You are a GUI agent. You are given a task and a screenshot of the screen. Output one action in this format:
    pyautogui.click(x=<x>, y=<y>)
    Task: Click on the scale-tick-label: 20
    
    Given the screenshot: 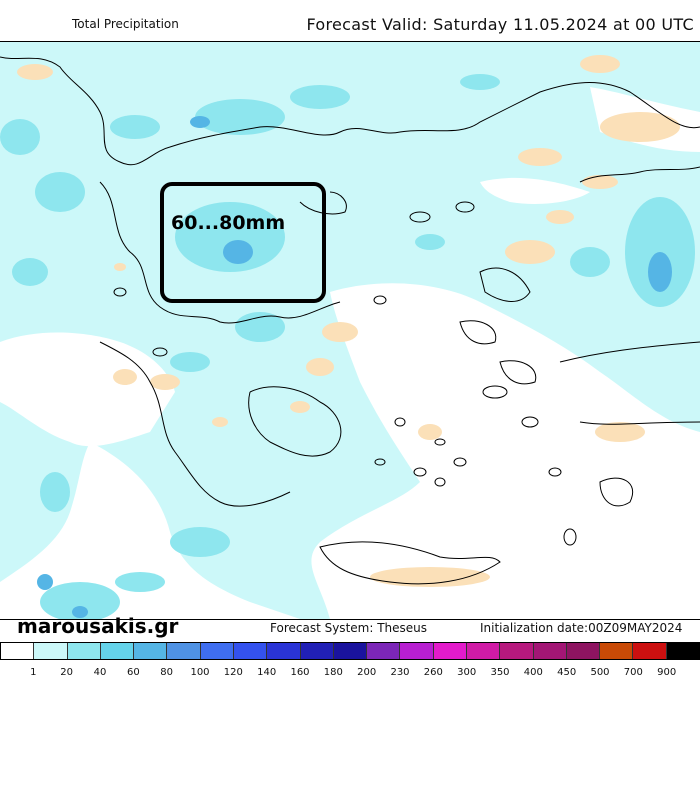 What is the action you would take?
    pyautogui.click(x=67, y=672)
    